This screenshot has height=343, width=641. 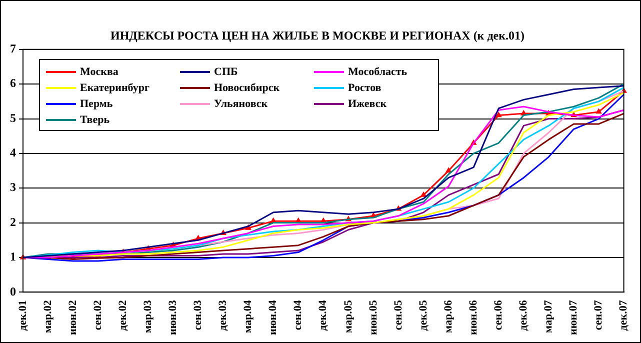 What do you see at coordinates (378, 72) in the screenshot?
I see `legend-label: Мособласть` at bounding box center [378, 72].